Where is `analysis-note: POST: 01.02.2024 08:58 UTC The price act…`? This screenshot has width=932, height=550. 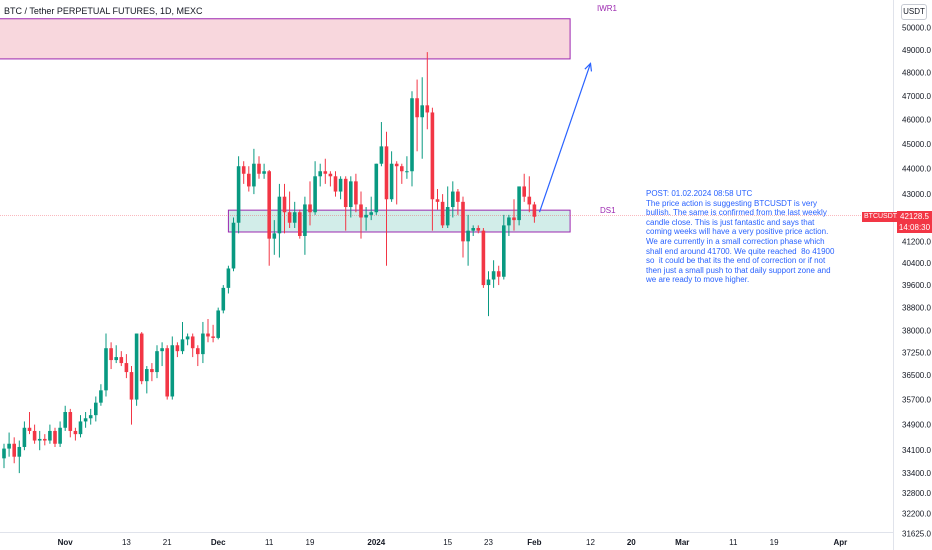
analysis-note: POST: 01.02.2024 08:58 UTC The price act… is located at coordinates (740, 237).